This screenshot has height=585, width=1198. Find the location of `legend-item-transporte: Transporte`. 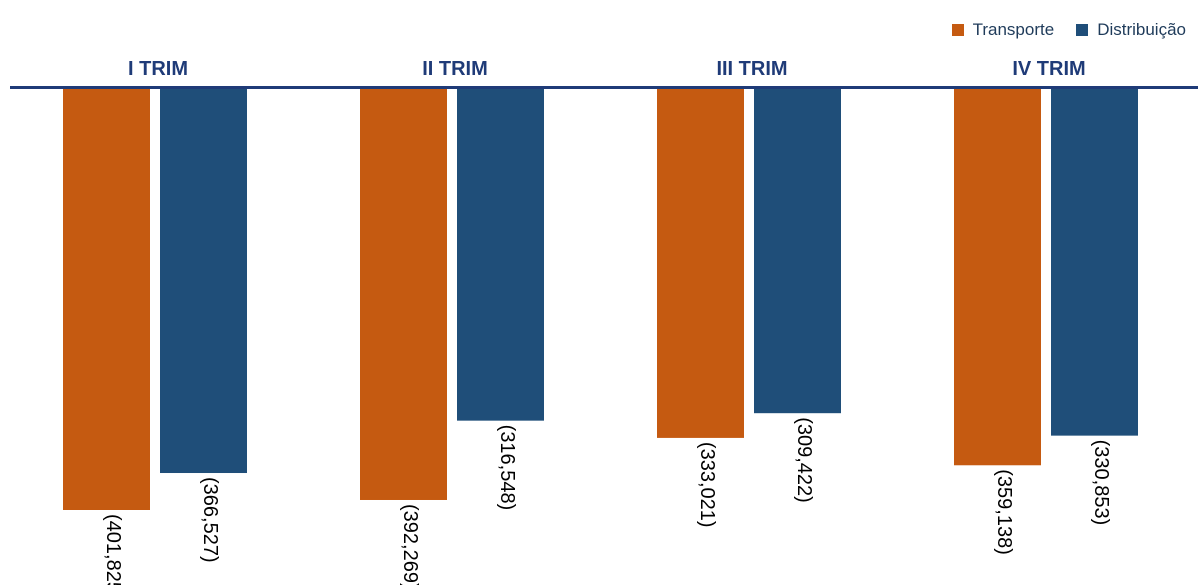

legend-item-transporte: Transporte is located at coordinates (1003, 30).